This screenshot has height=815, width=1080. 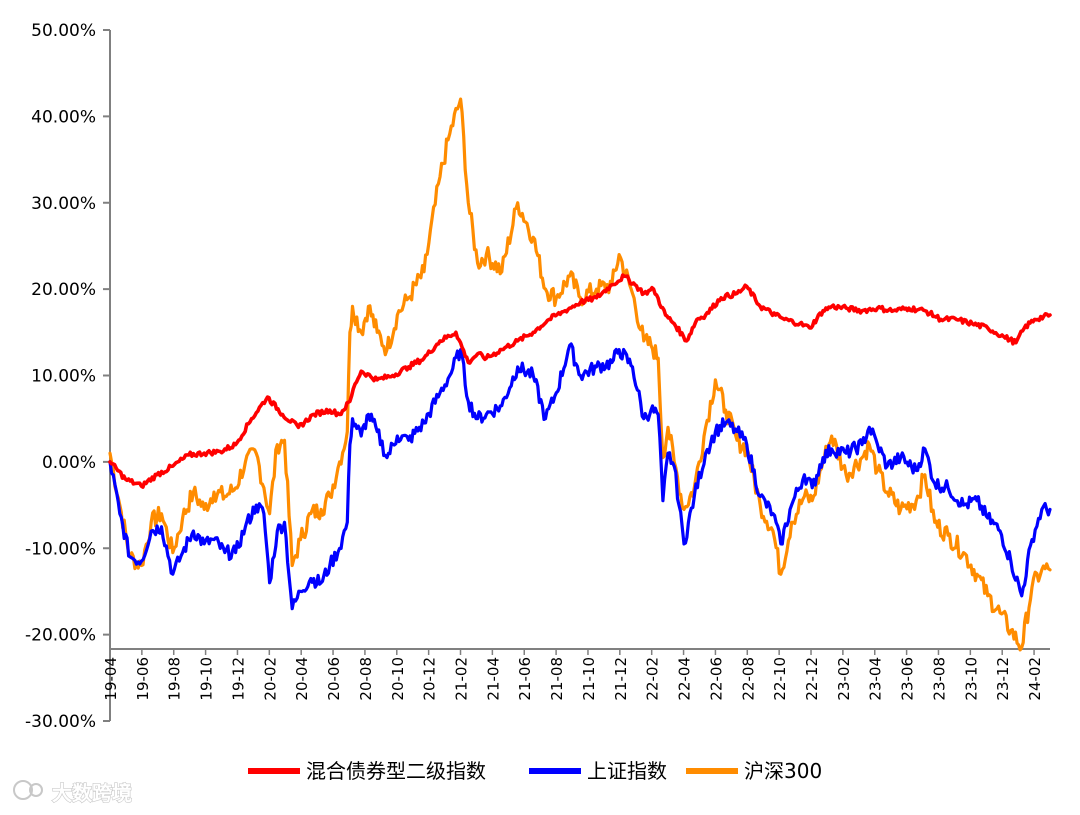 What do you see at coordinates (63, 204) in the screenshot?
I see `y-tick-label: 30.00%` at bounding box center [63, 204].